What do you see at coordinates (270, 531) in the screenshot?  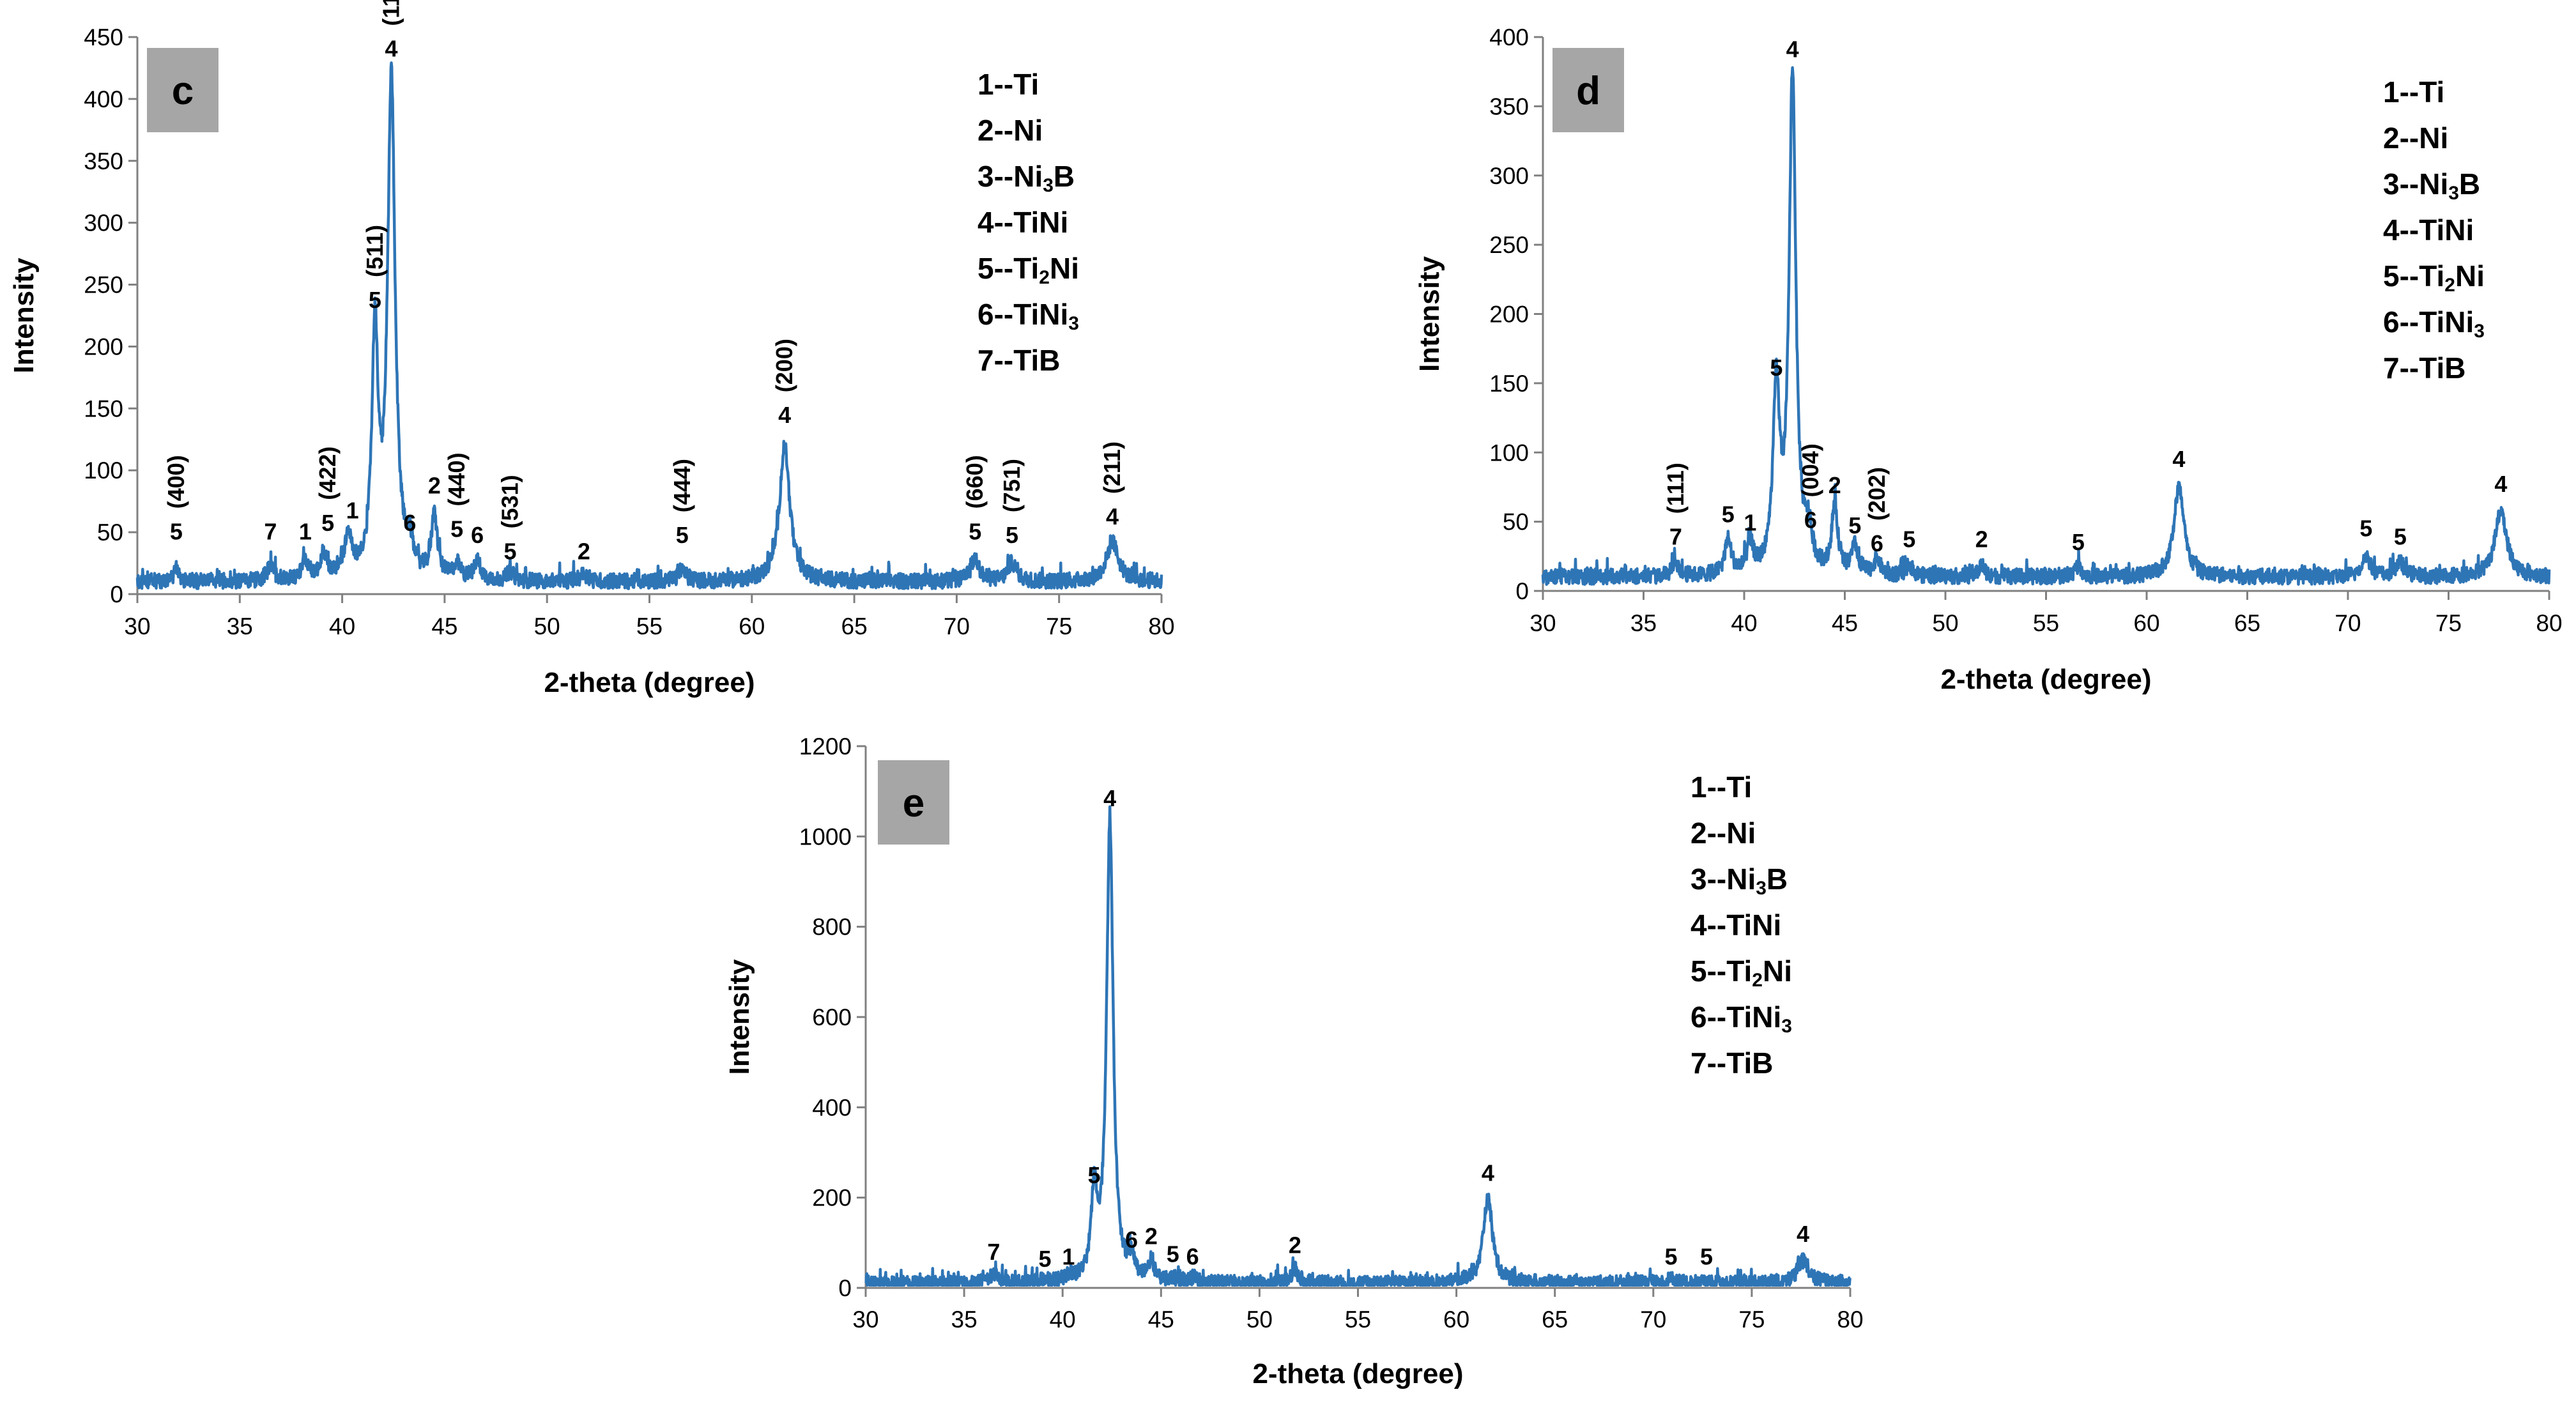 I see `peak-phase-label: 7` at bounding box center [270, 531].